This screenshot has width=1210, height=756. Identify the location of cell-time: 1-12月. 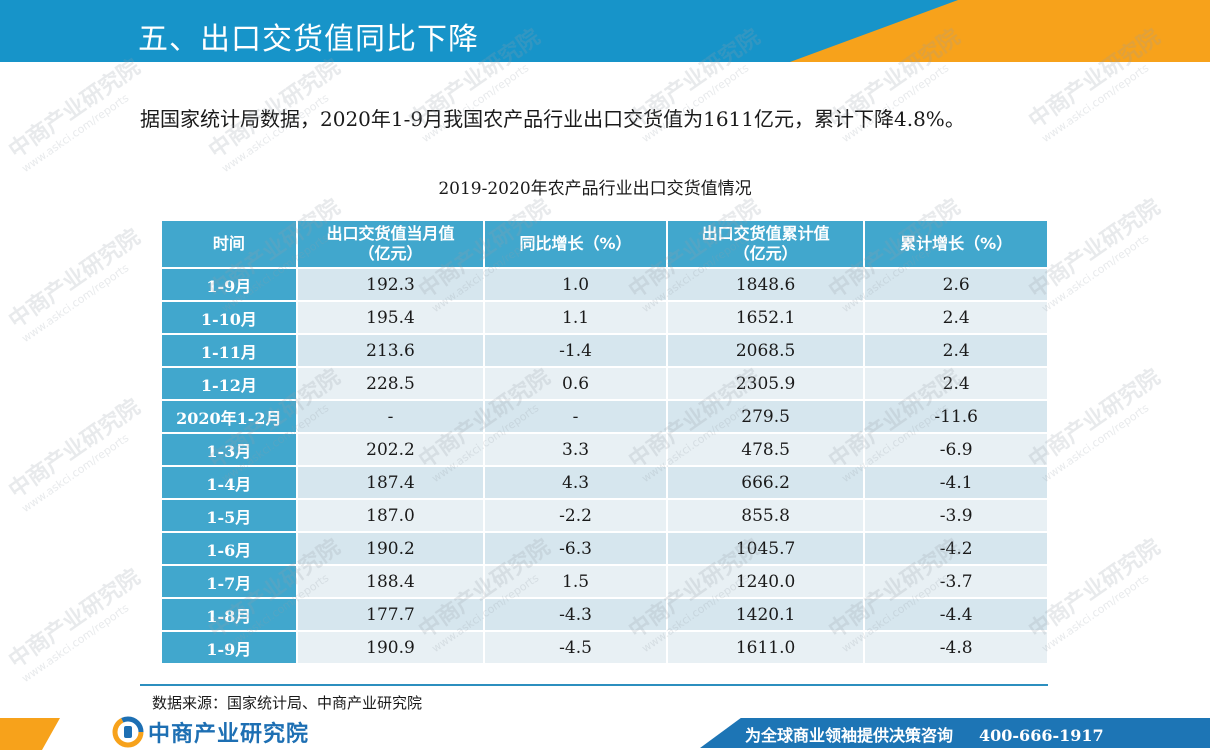
(229, 383).